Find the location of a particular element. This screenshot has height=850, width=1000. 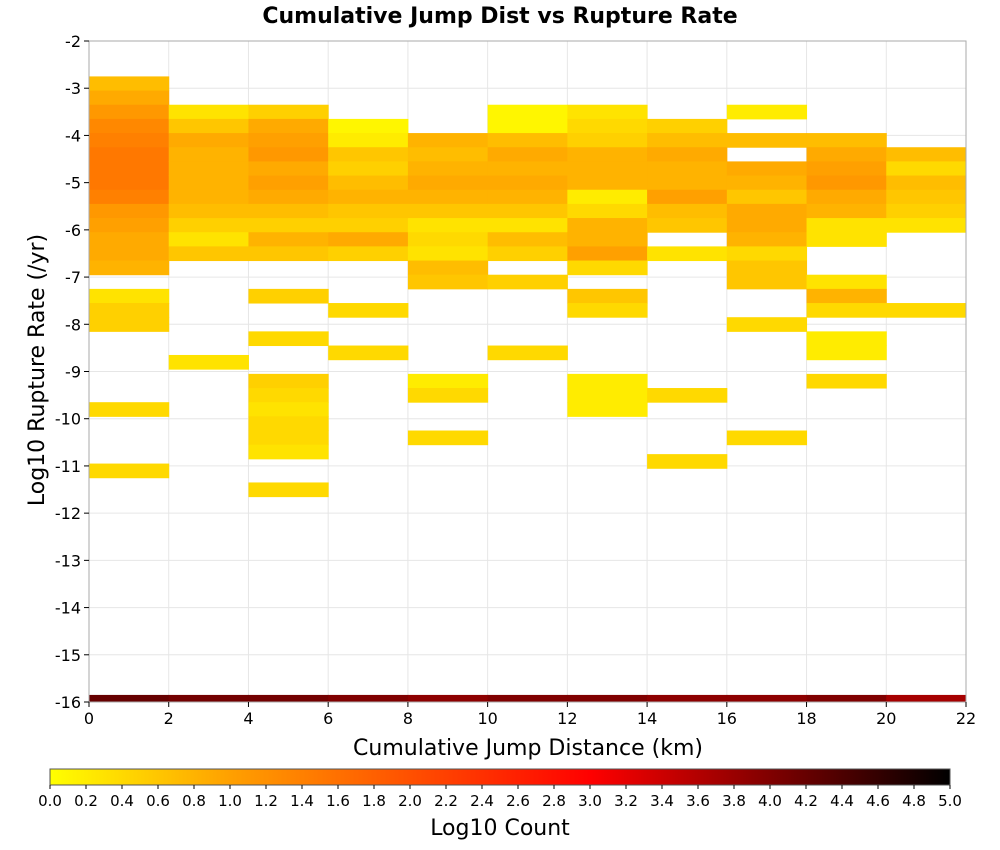

colorbar-tick-label: 1.2 is located at coordinates (266, 801).